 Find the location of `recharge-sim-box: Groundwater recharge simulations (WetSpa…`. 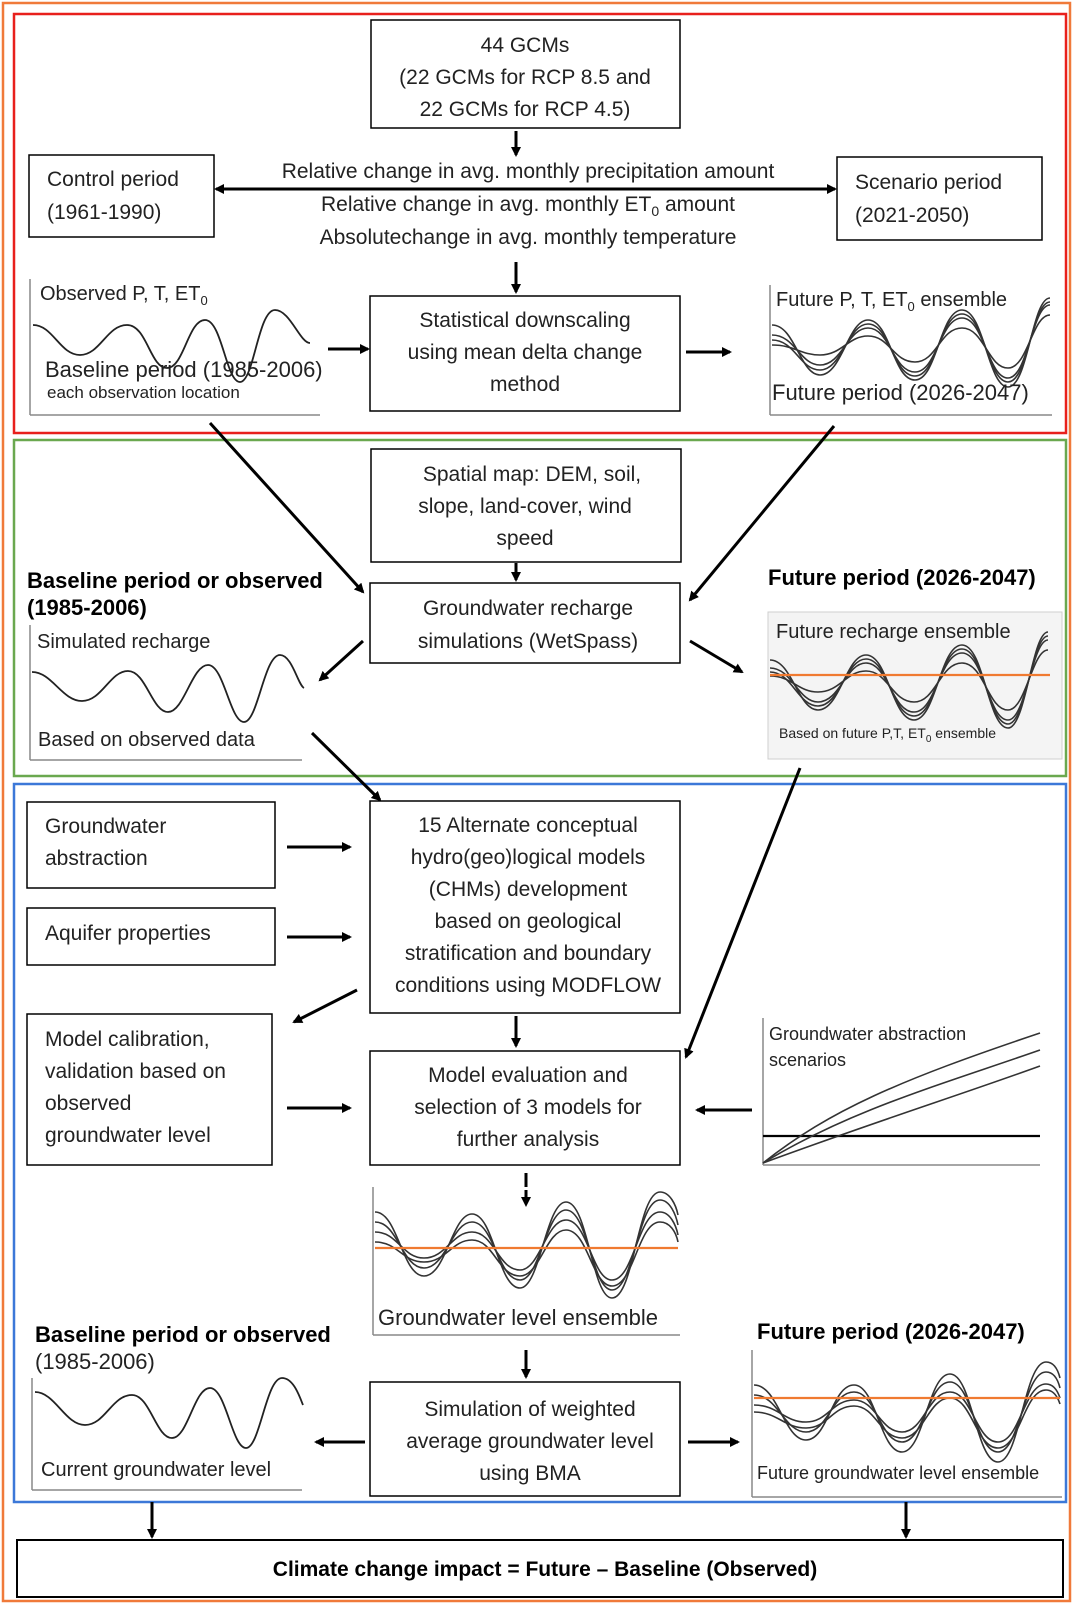

recharge-sim-box: Groundwater recharge simulations (WetSpa… is located at coordinates (525, 623).